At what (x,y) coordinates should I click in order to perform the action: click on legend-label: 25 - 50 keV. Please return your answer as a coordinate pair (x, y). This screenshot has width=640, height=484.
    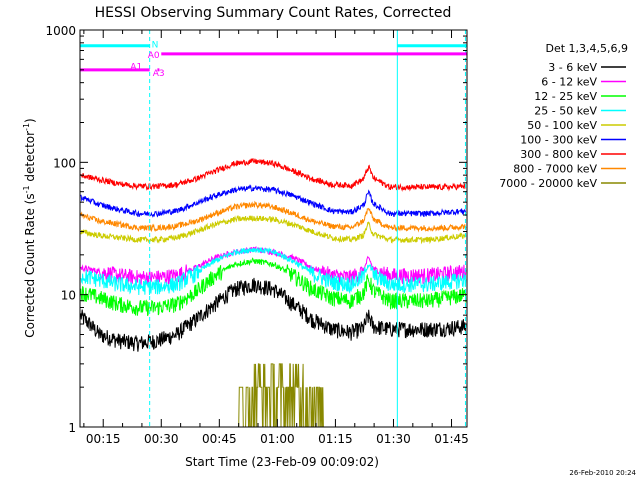
    Looking at the image, I should click on (565, 111).